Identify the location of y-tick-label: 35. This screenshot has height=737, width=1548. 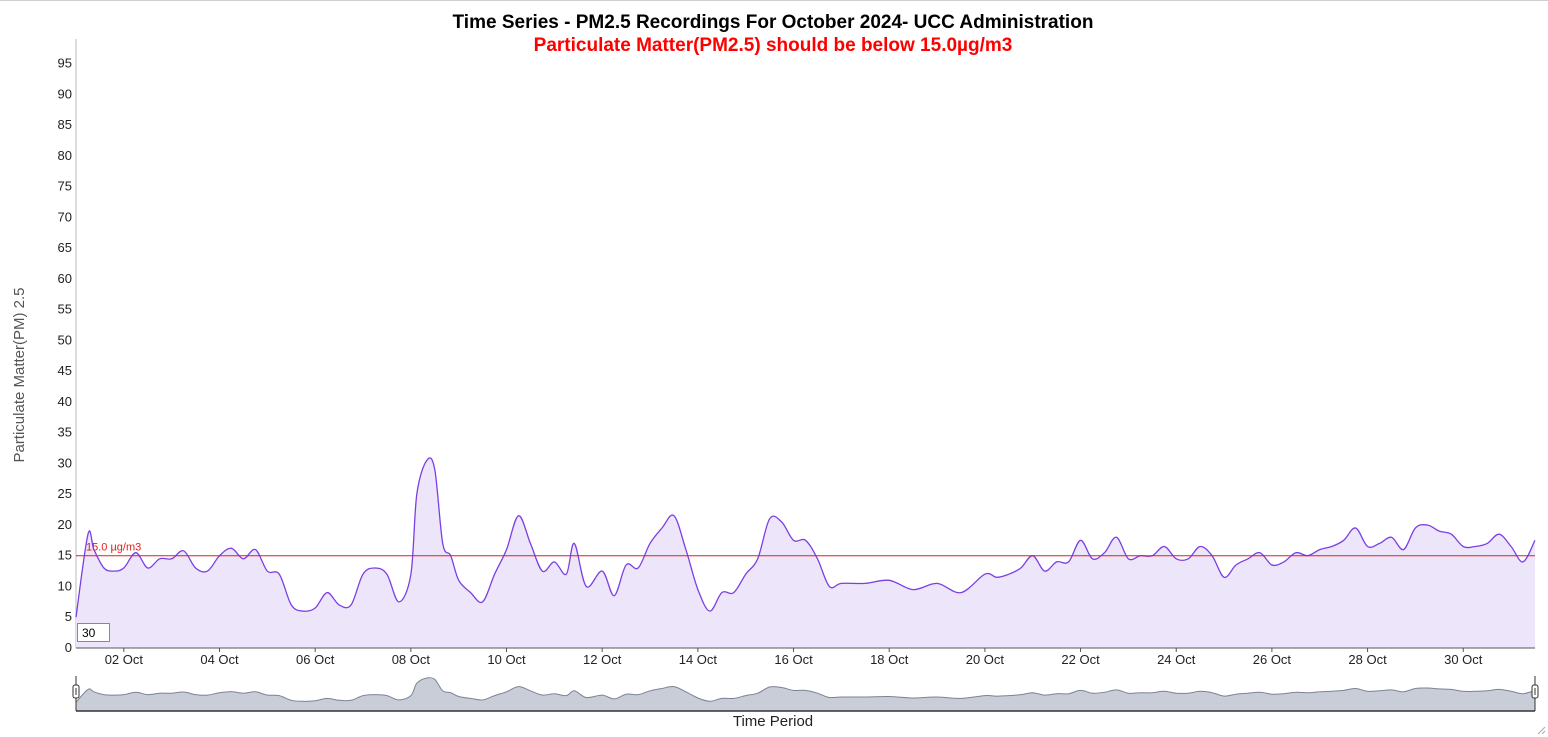
(65, 432).